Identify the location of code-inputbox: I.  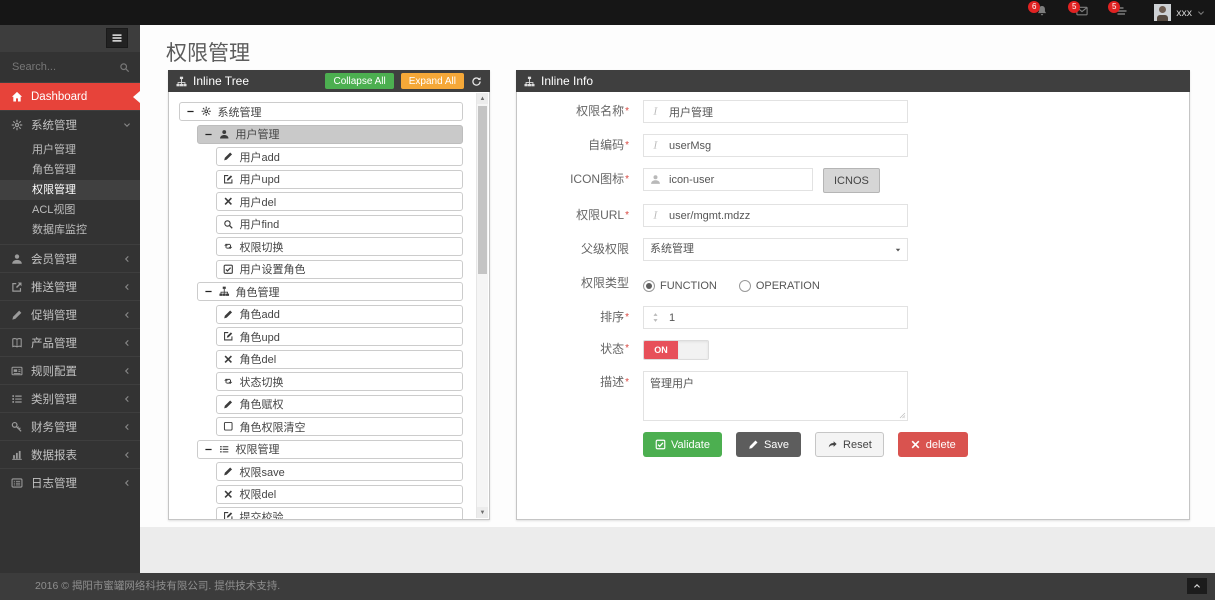
(775, 145).